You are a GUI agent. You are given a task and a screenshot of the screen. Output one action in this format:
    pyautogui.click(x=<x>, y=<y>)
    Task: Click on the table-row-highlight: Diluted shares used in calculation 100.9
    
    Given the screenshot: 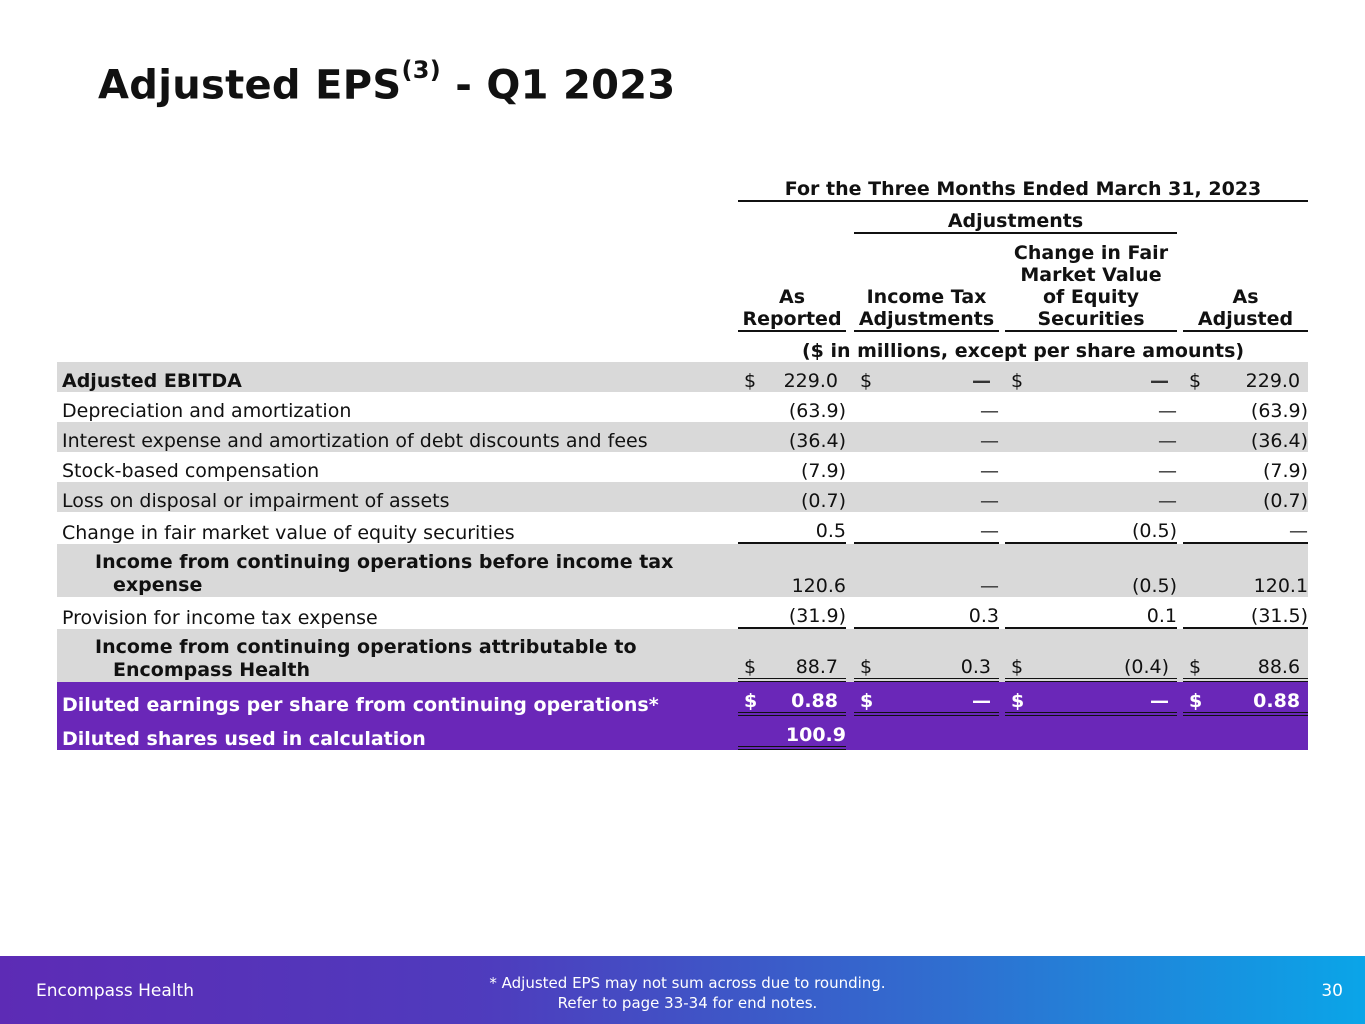 What is the action you would take?
    pyautogui.click(x=683, y=733)
    